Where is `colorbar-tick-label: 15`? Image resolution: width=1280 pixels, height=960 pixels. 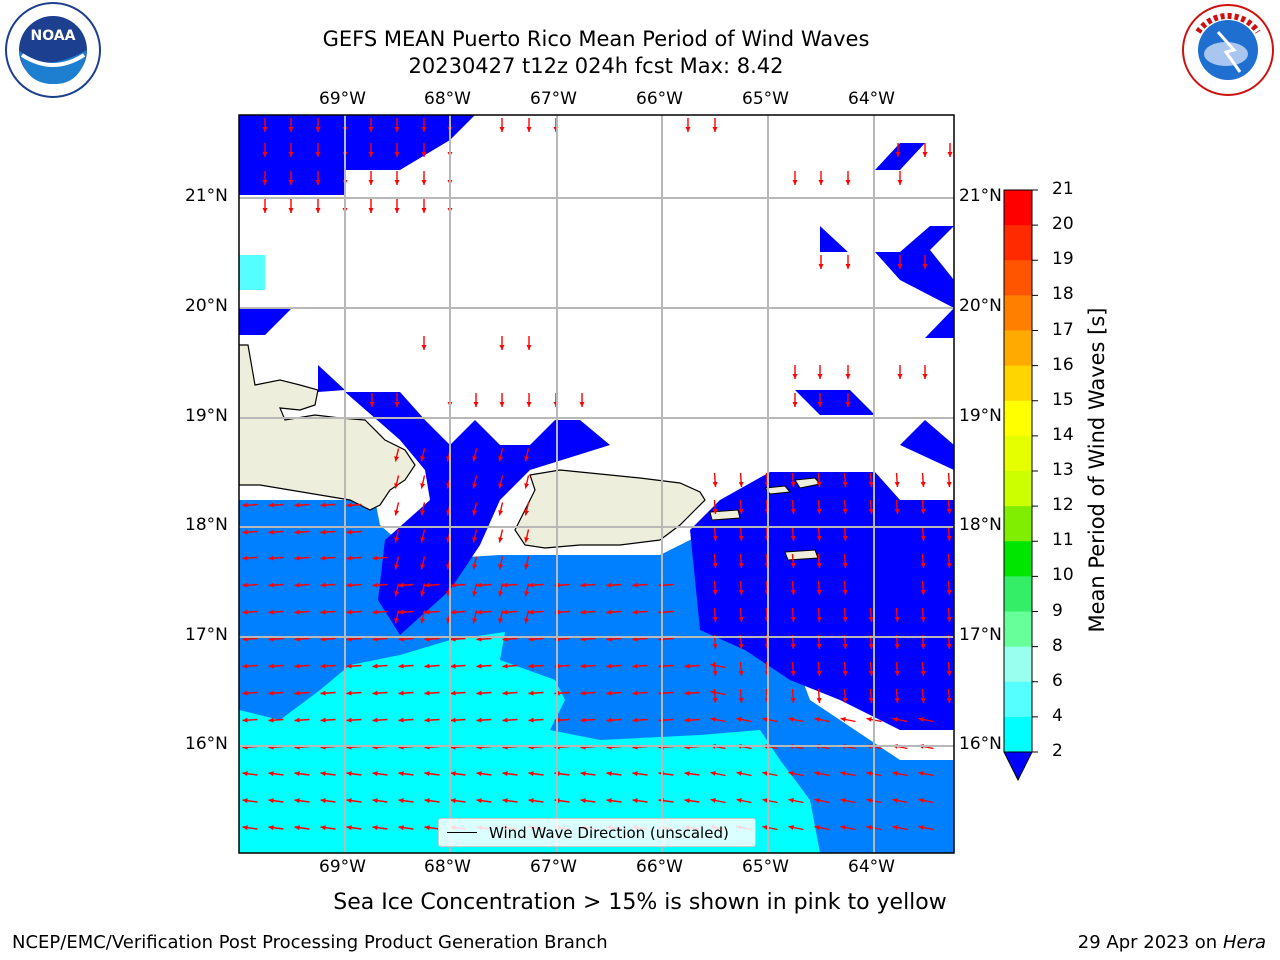
colorbar-tick-label: 15 is located at coordinates (1063, 399).